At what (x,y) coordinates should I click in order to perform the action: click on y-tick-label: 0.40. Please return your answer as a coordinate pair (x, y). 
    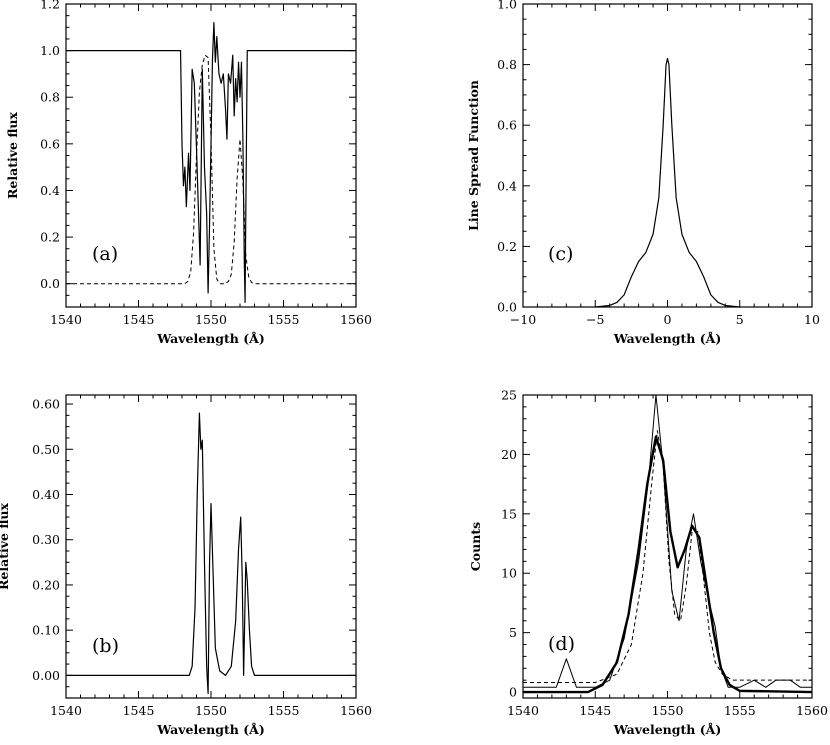
    Looking at the image, I should click on (46, 494).